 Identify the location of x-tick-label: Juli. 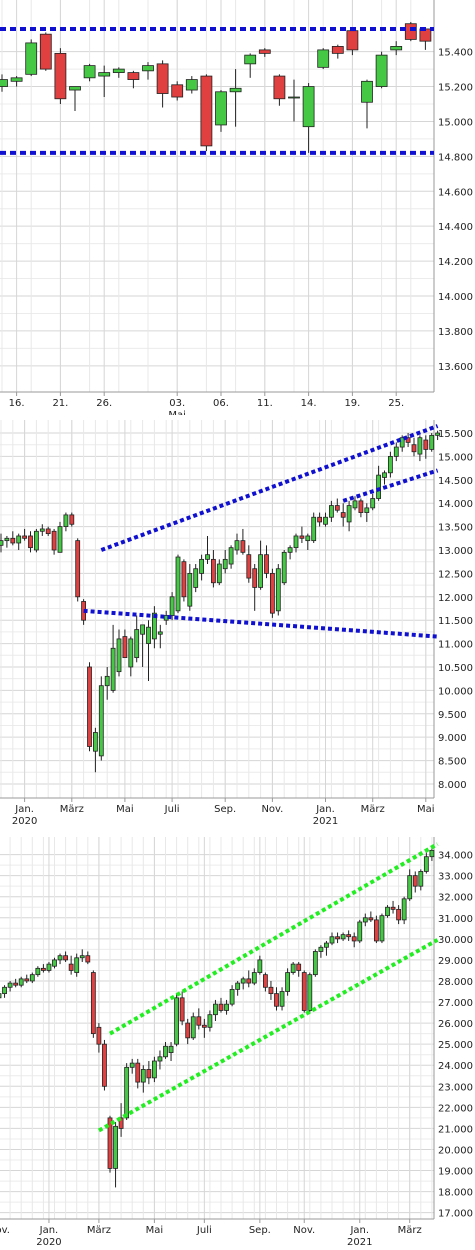
(172, 809).